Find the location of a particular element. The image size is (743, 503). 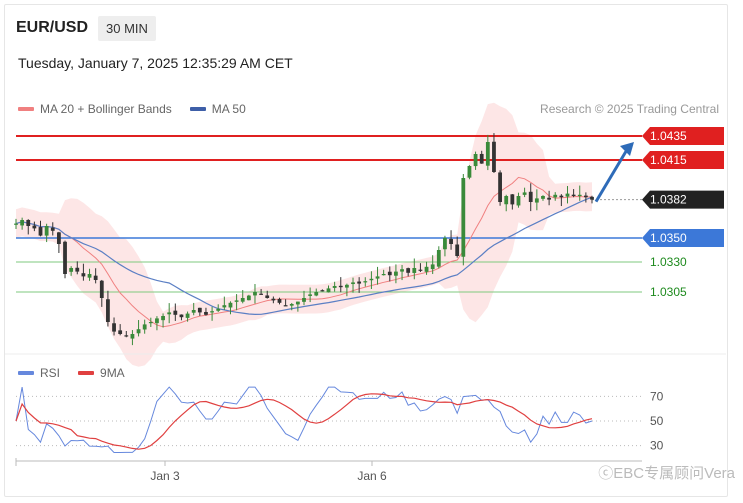

legend-ma50-label: MA 50 is located at coordinates (228, 109).